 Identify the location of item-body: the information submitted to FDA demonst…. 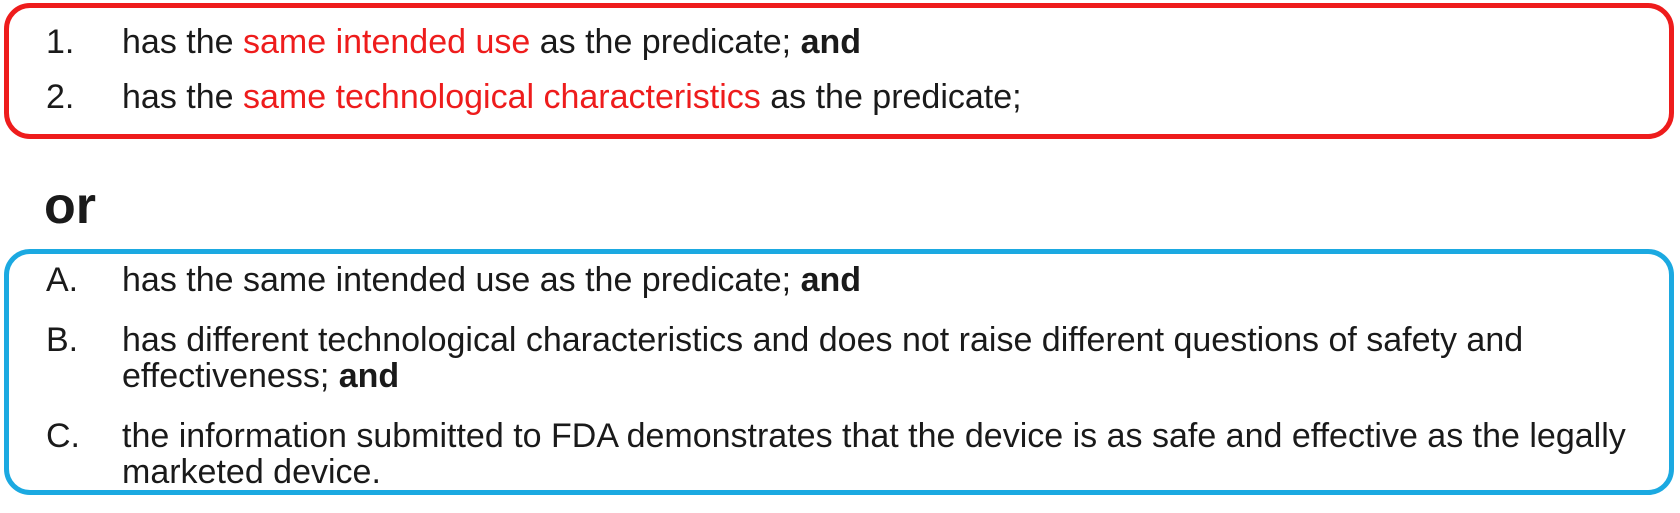
(874, 454).